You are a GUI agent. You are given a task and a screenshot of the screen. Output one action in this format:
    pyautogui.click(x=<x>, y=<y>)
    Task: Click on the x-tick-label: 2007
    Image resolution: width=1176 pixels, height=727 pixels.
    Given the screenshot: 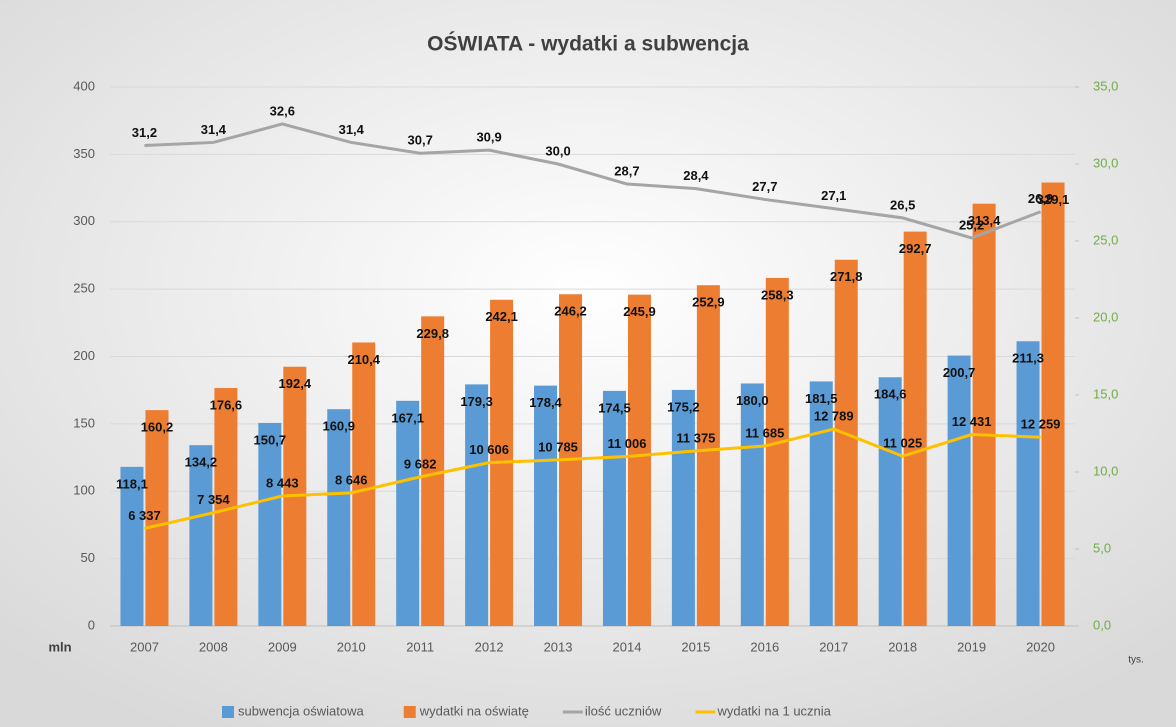 What is the action you would take?
    pyautogui.click(x=144, y=646)
    